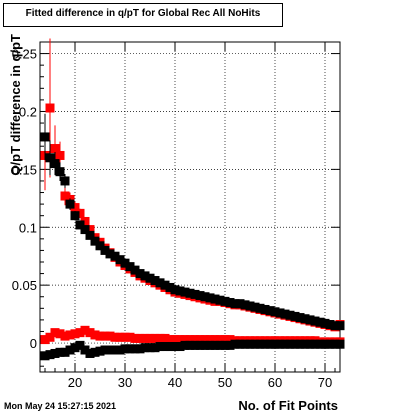 The height and width of the screenshot is (414, 400). What do you see at coordinates (24, 169) in the screenshot?
I see `y-tick-label: 0.15` at bounding box center [24, 169].